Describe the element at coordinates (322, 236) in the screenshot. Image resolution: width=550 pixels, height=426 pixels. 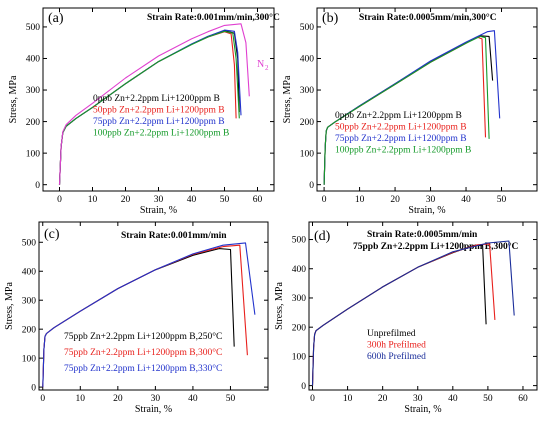
I see `panel-label: (d)` at that location.